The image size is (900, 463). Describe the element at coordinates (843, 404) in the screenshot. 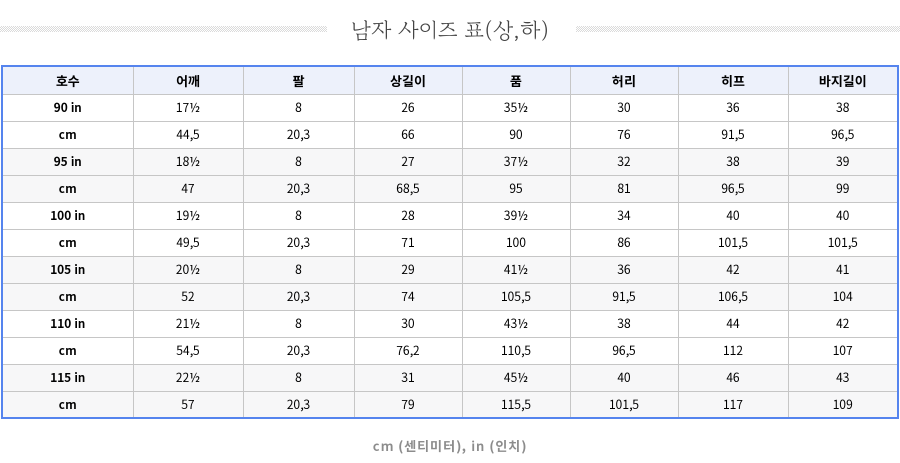

I see `size-value: 109` at that location.